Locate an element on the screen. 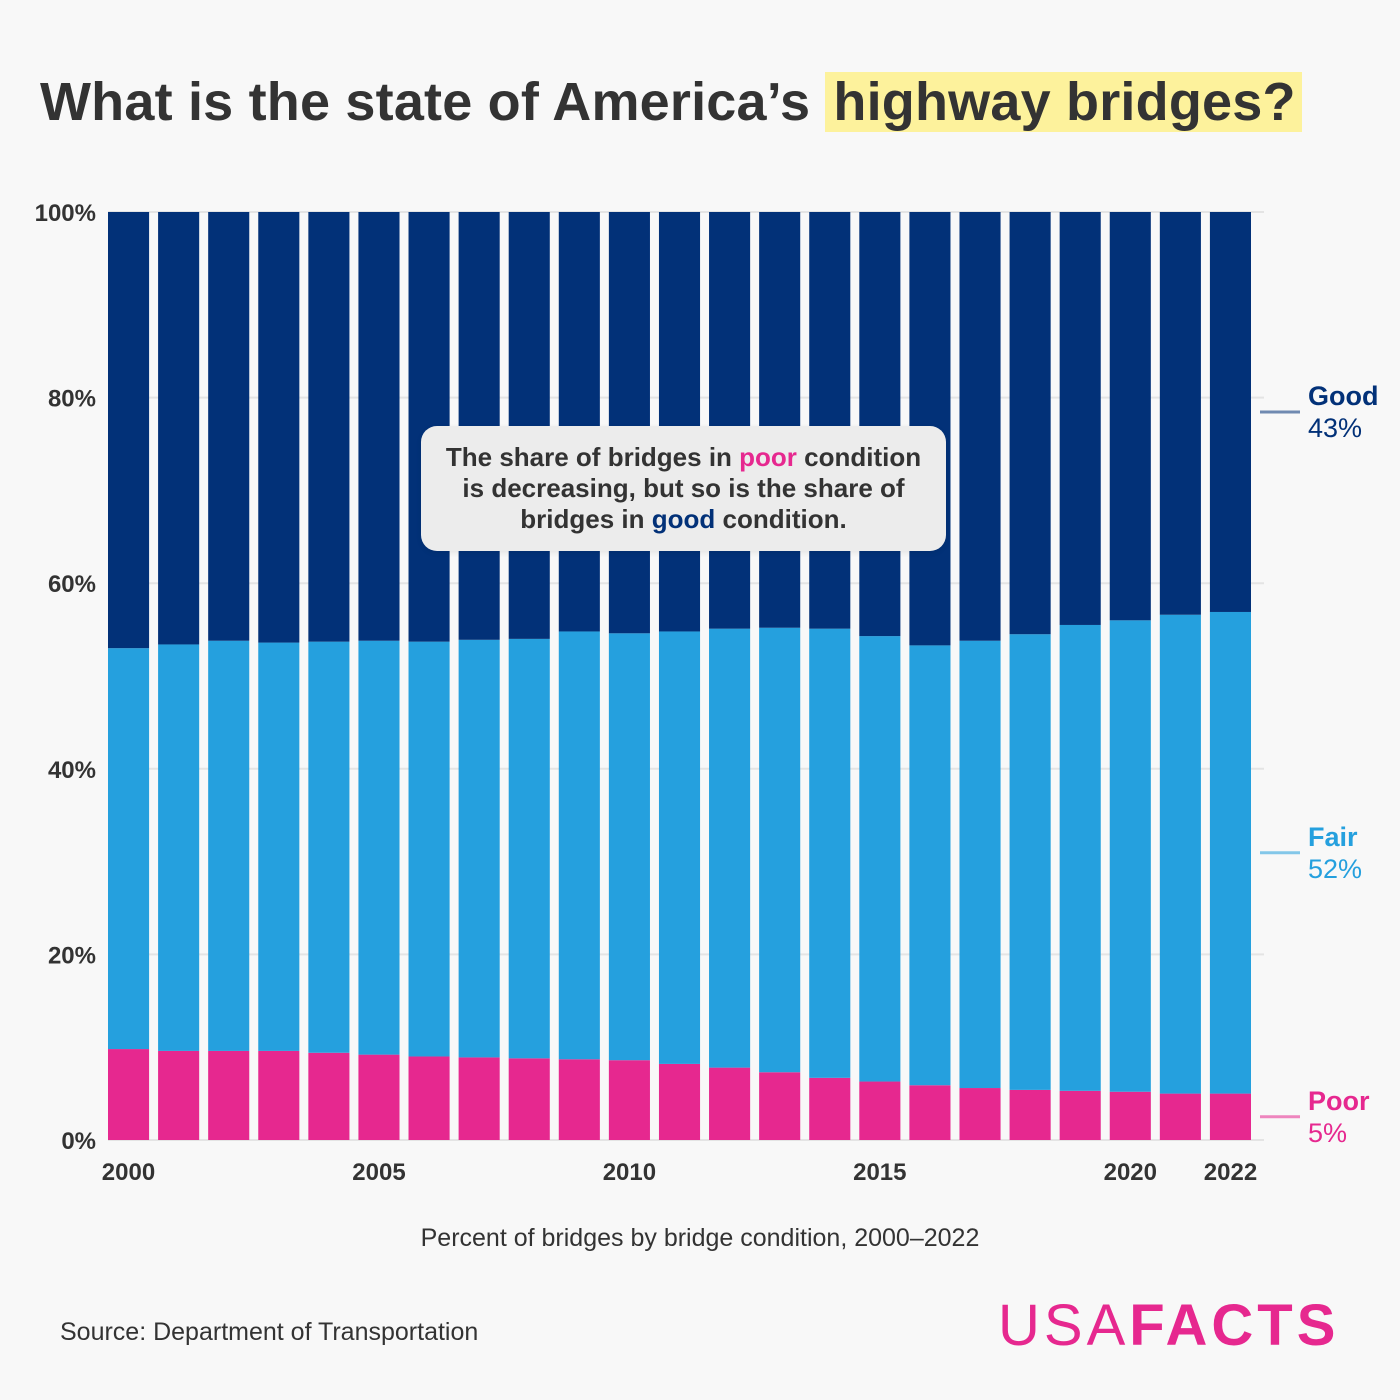 This screenshot has height=1400, width=1400. x-tick-label: 2020 is located at coordinates (1130, 1172).